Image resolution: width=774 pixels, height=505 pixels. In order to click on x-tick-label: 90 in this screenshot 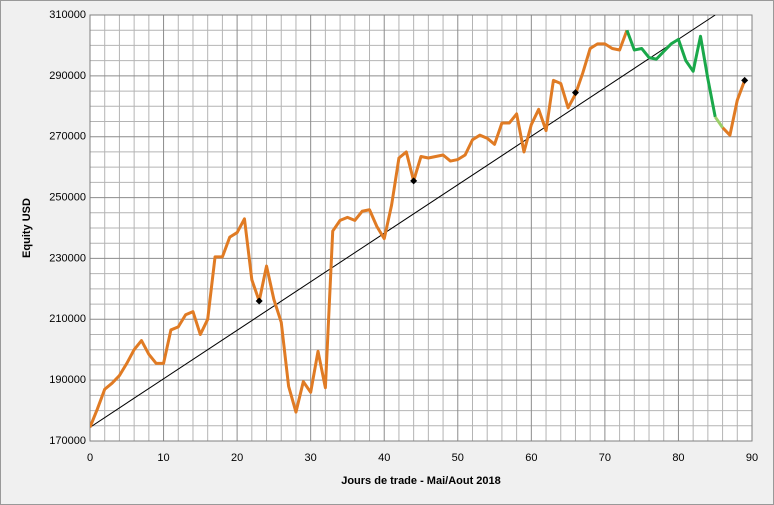, I will do `click(752, 458)`.